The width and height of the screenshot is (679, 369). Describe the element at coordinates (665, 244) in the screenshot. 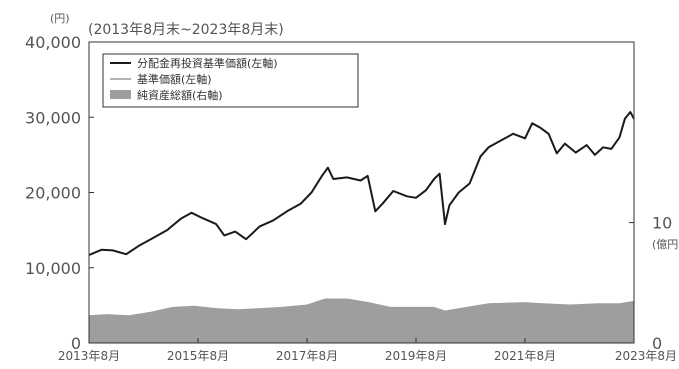

I see `right-axis-unit: (億円)` at that location.